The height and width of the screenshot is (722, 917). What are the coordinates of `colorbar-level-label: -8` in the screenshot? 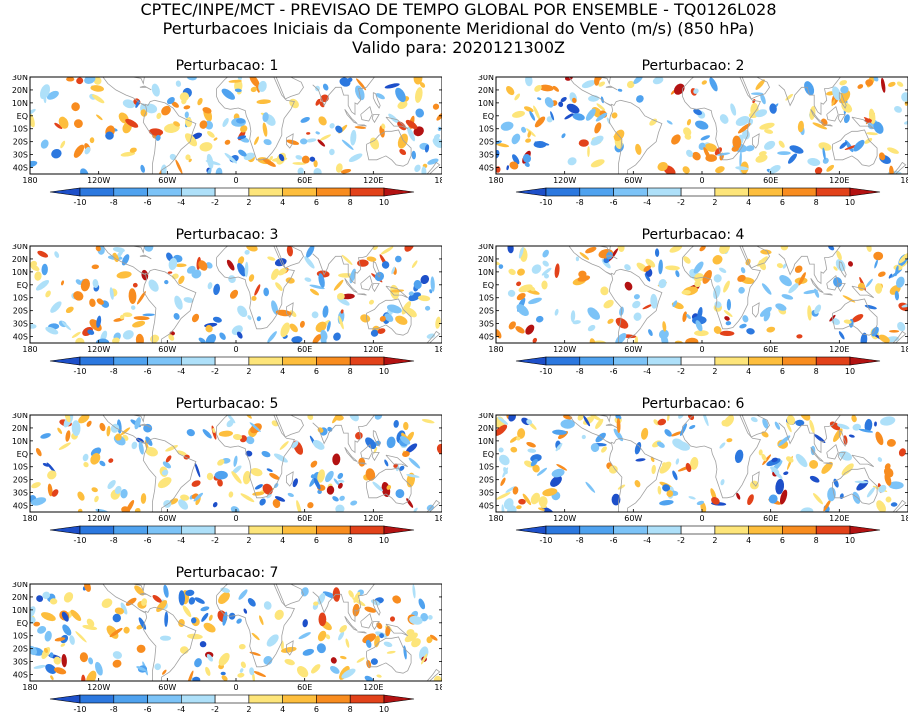 It's located at (114, 202).